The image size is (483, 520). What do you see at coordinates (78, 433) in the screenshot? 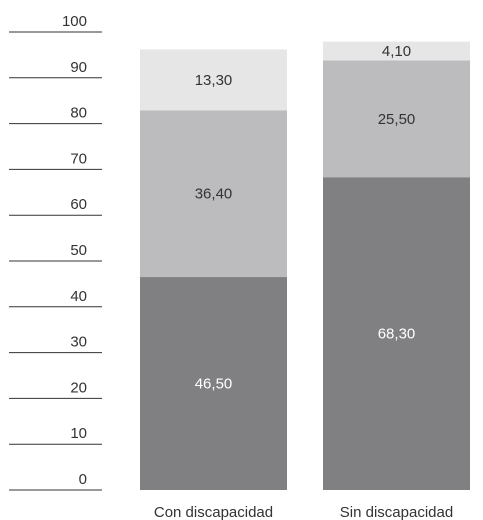
I see `y-tick-label: 10` at bounding box center [78, 433].